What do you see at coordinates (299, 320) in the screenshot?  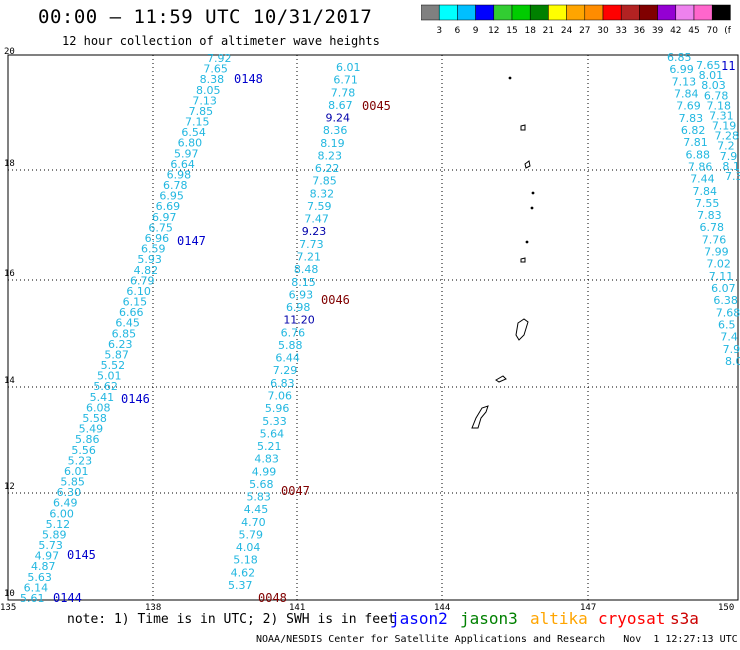 I see `track-b-value: 11.20` at bounding box center [299, 320].